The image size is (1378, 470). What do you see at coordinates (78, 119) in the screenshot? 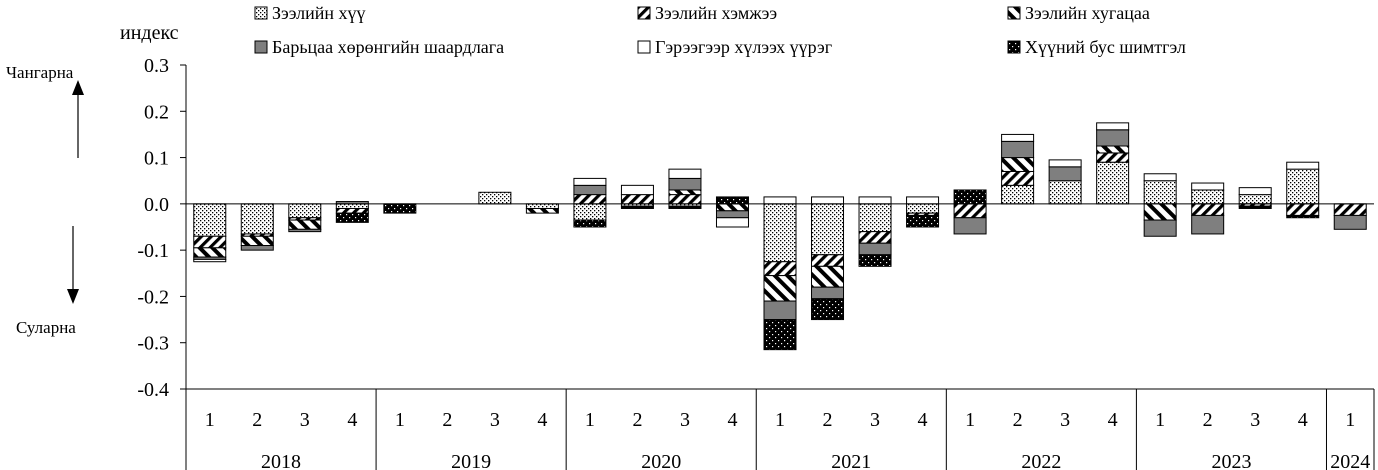
I see `up-arrow` at bounding box center [78, 119].